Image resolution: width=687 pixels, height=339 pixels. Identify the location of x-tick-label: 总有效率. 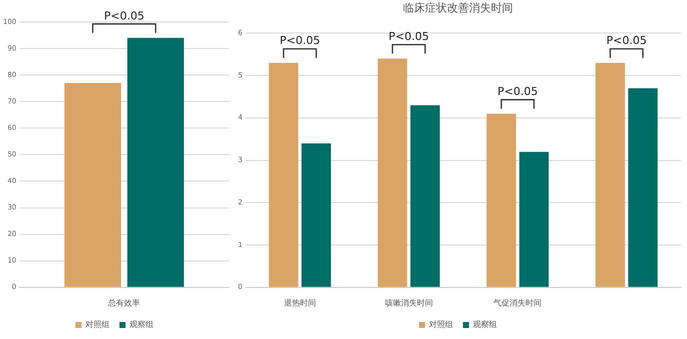
(123, 303).